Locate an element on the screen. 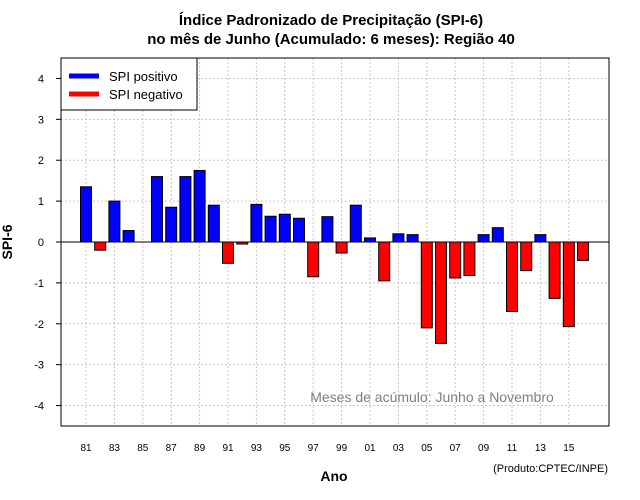 The width and height of the screenshot is (640, 500). bar-1996 is located at coordinates (299, 230).